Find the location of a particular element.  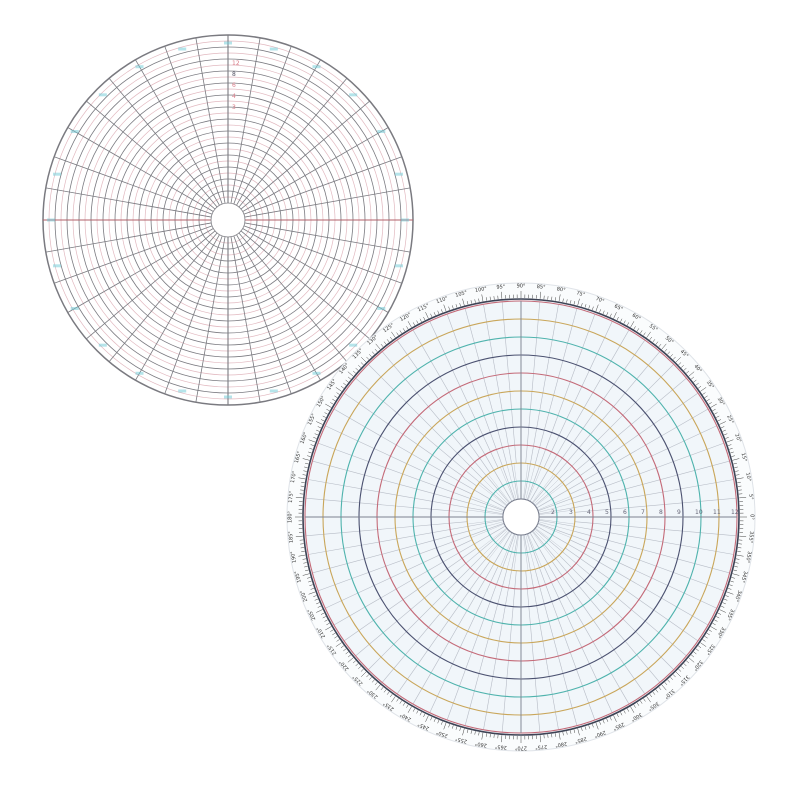

right-ring-label: 10 is located at coordinates (699, 512).